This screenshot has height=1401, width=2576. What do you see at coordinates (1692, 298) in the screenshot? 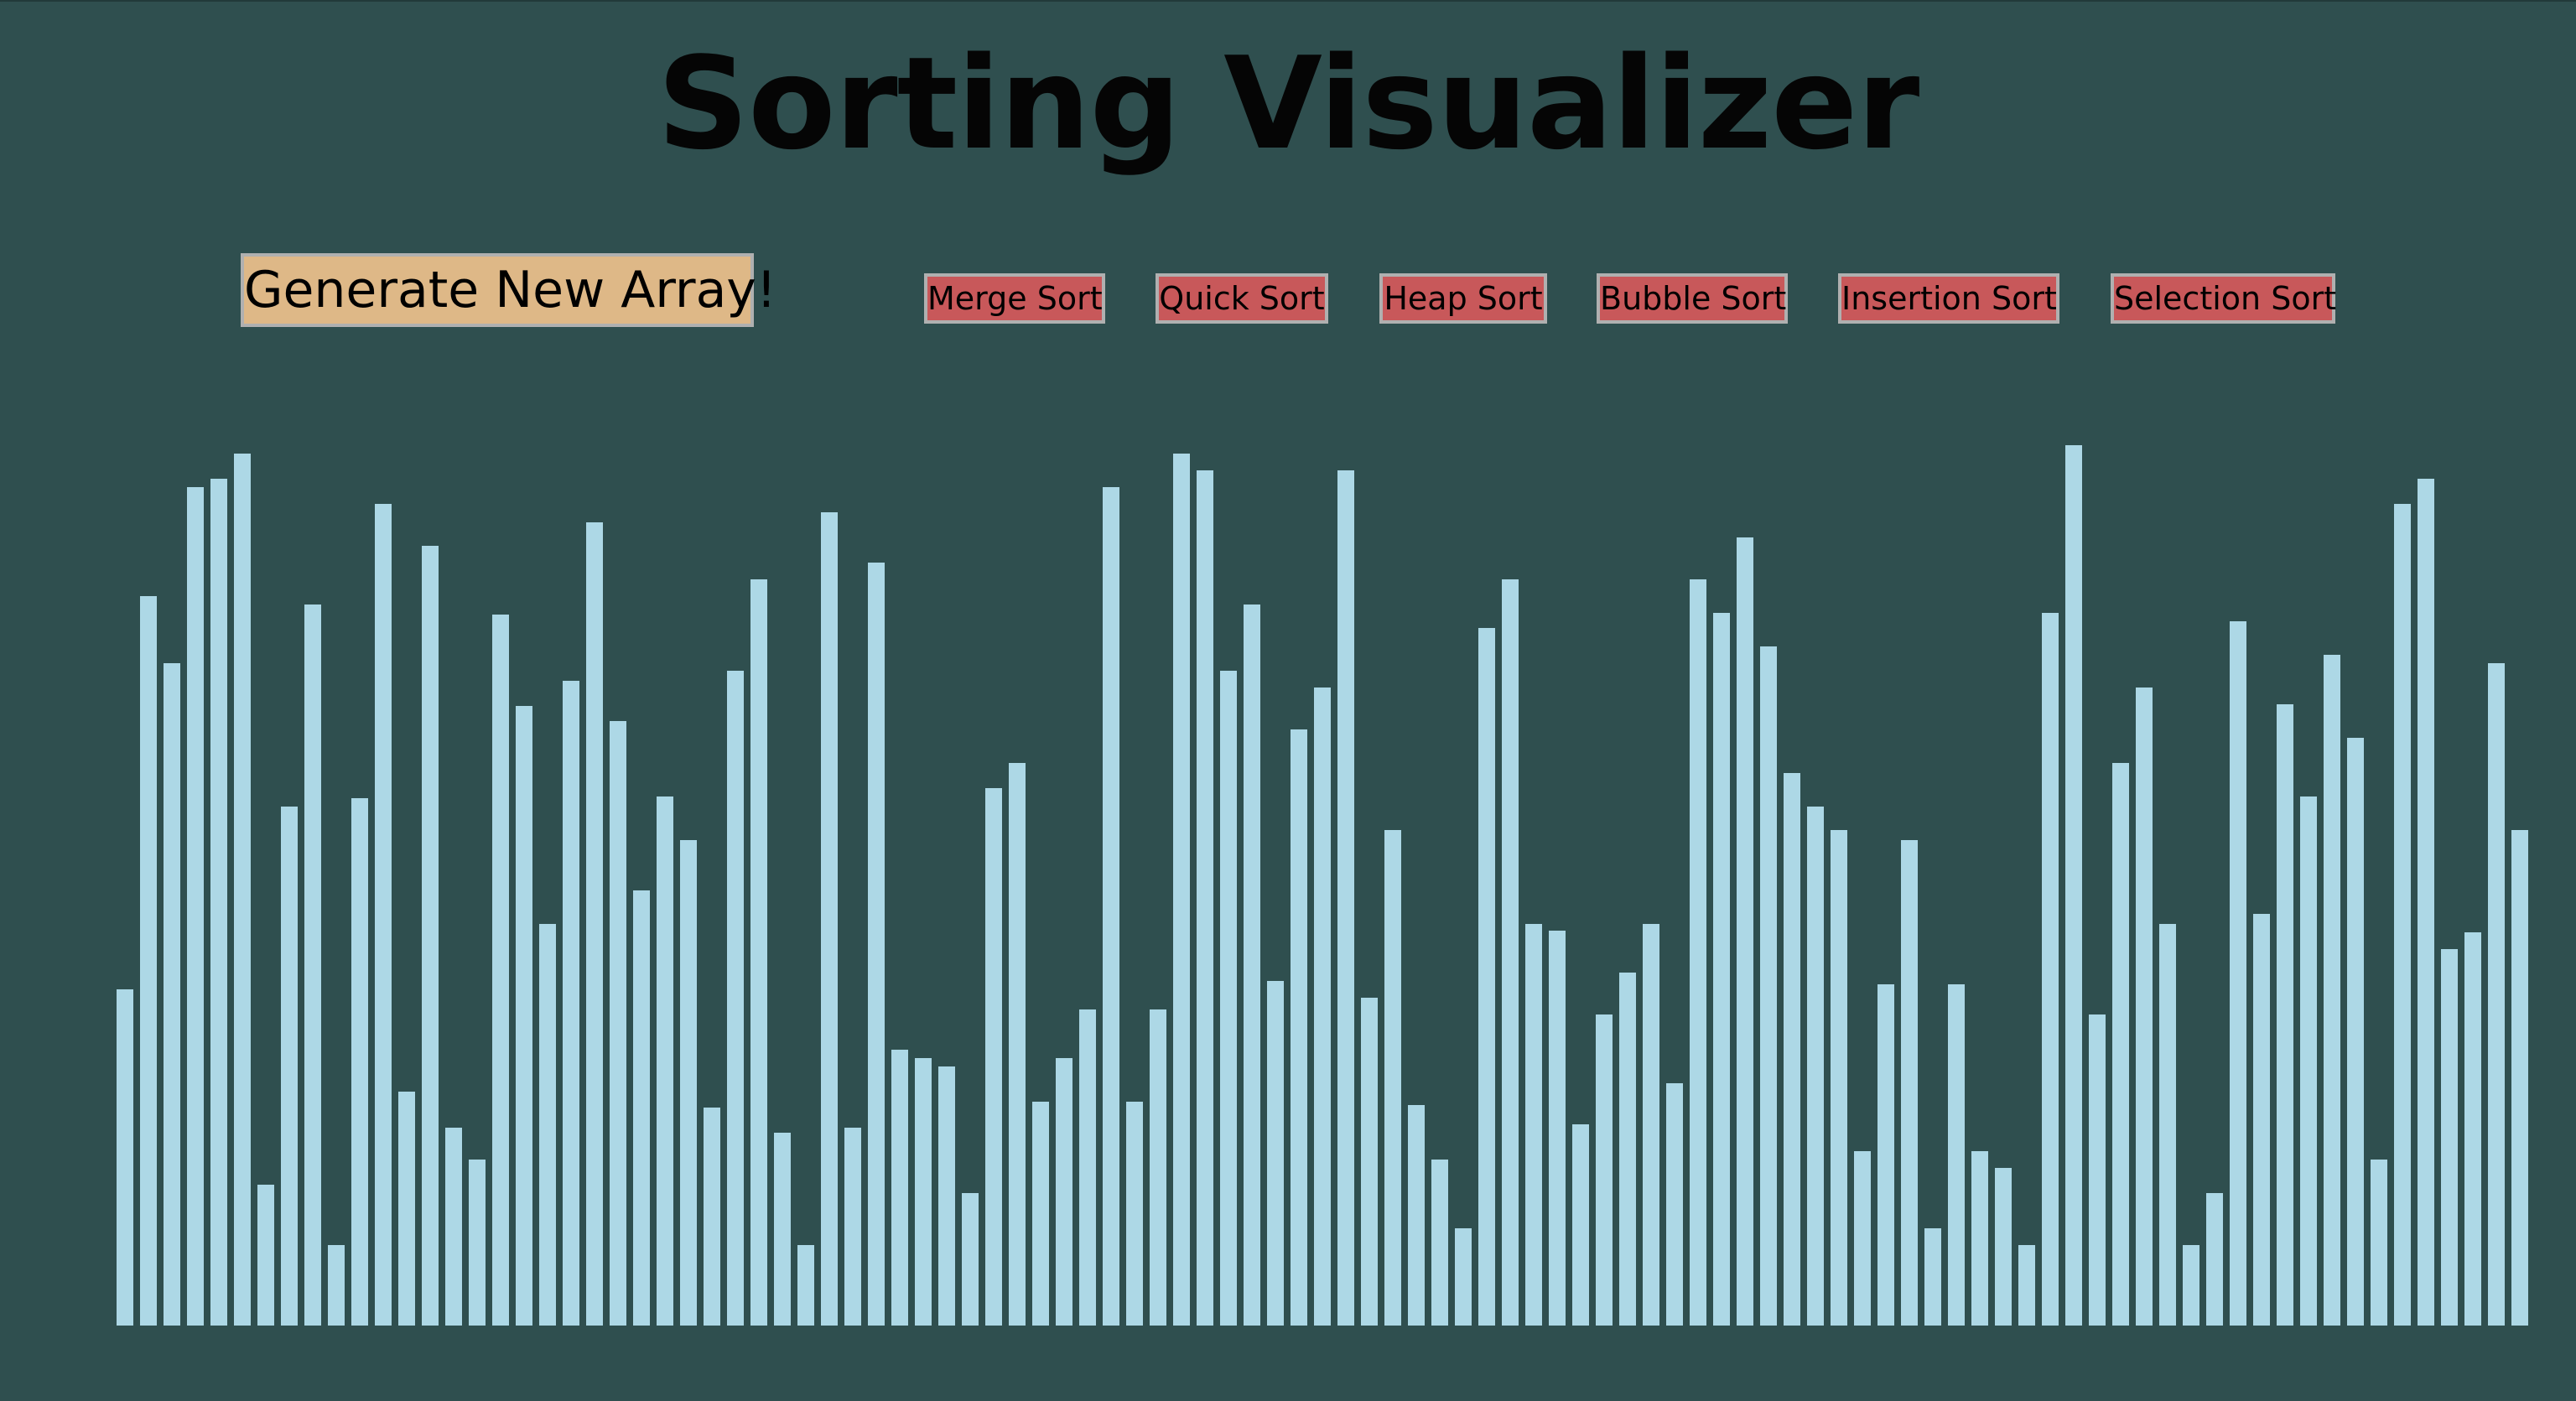
I see `bubble-sort-button: Bubble Sort` at bounding box center [1692, 298].